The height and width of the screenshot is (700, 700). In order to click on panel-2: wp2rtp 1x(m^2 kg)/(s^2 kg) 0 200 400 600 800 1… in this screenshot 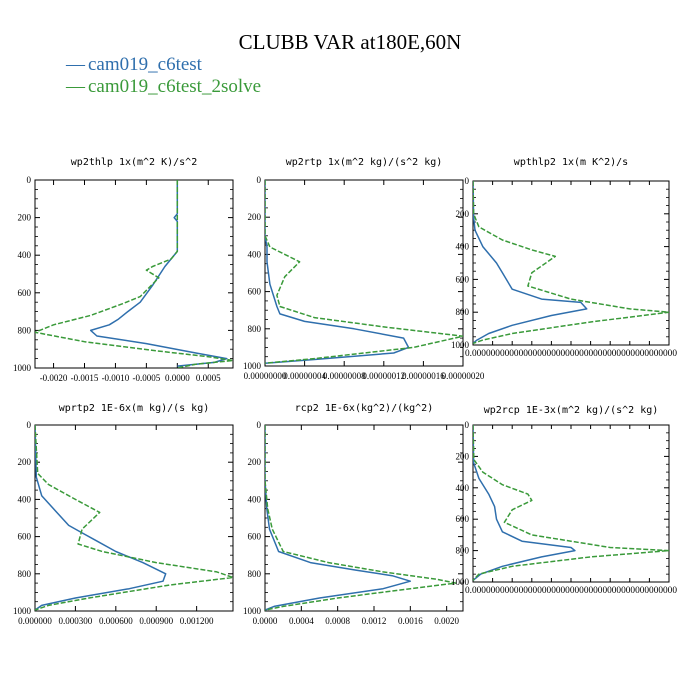, I will do `click(364, 269)`.